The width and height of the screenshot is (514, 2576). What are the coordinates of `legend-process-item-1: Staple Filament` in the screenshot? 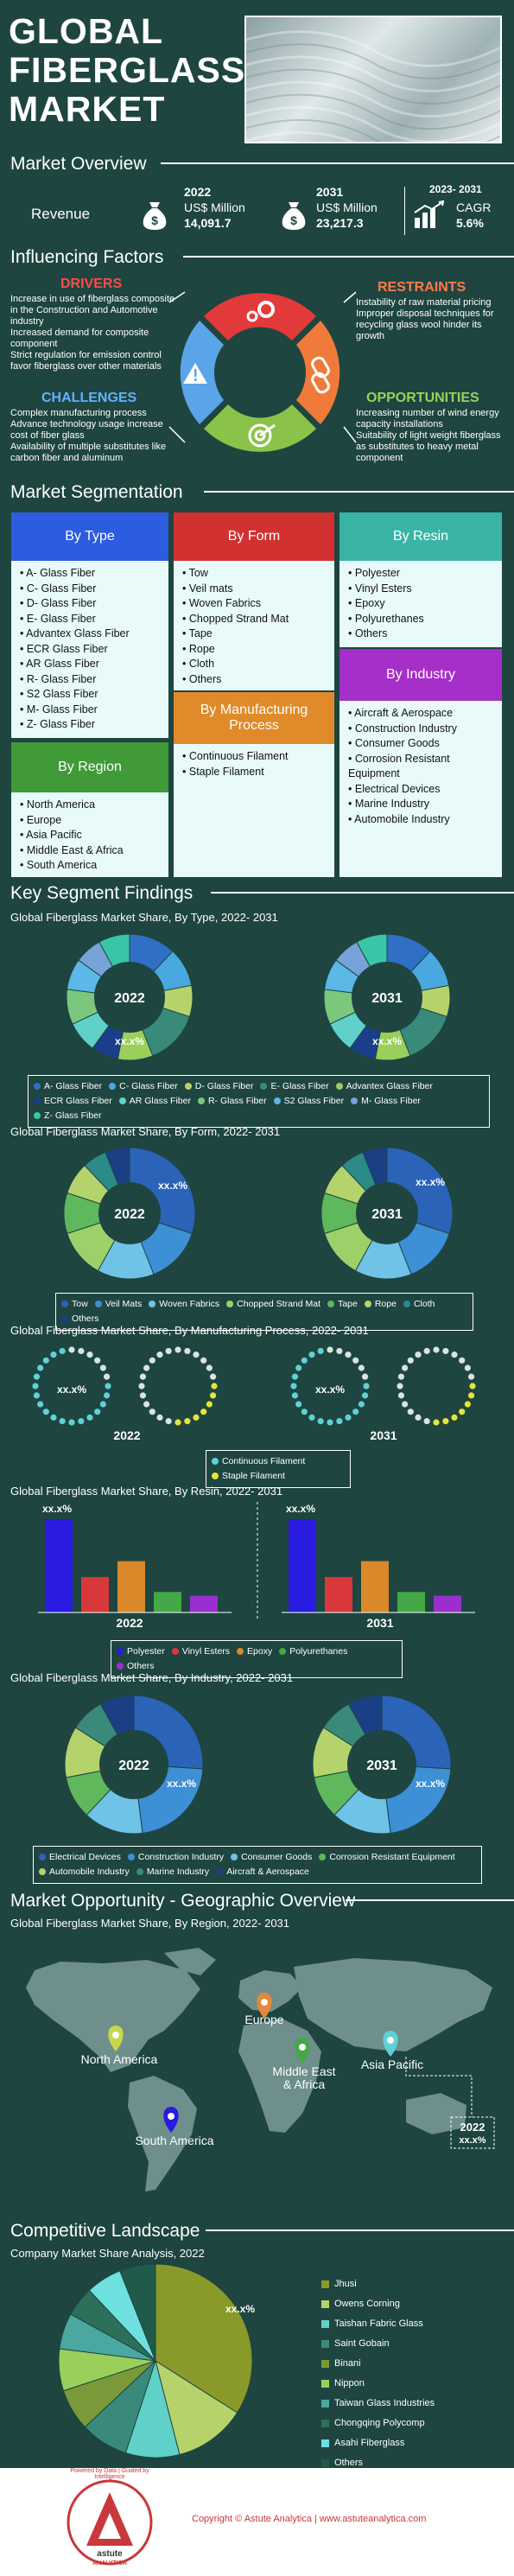 It's located at (249, 1477).